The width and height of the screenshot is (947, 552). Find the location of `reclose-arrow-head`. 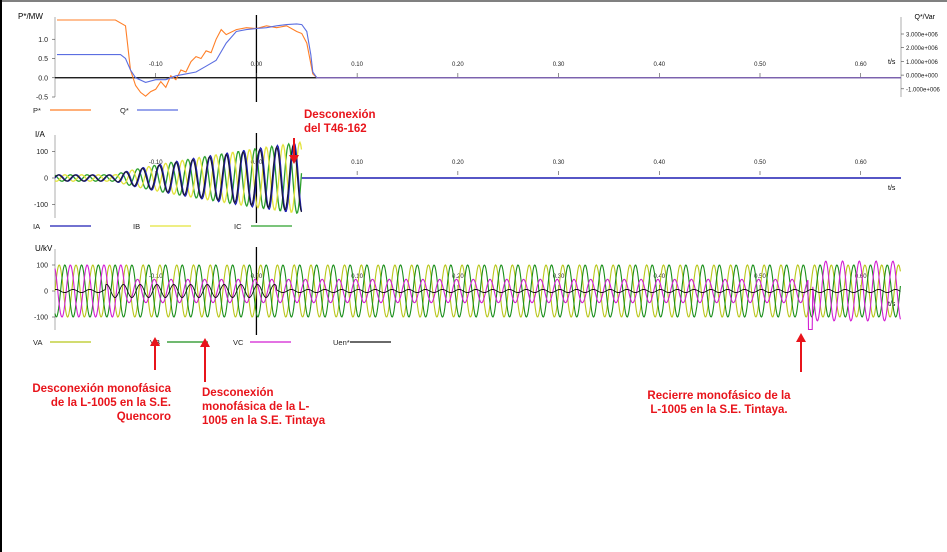

reclose-arrow-head is located at coordinates (801, 337).